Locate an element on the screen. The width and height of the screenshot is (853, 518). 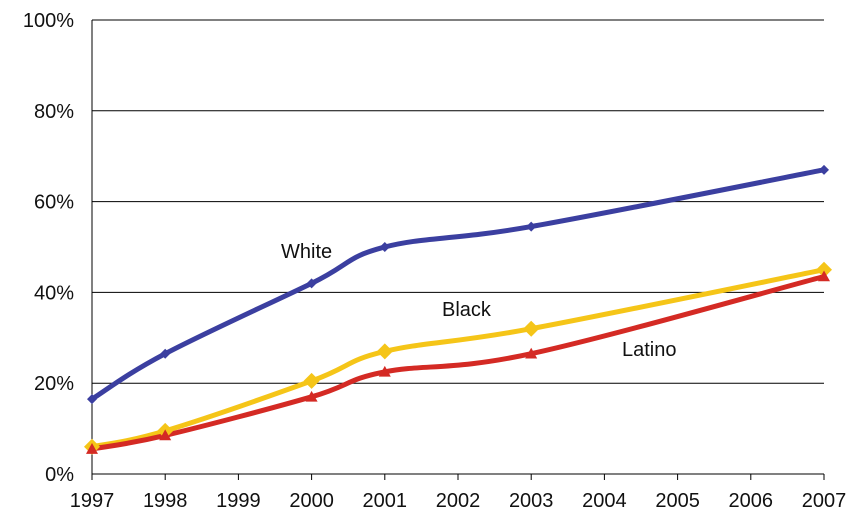
y-tick-label: 0% is located at coordinates (59, 475).